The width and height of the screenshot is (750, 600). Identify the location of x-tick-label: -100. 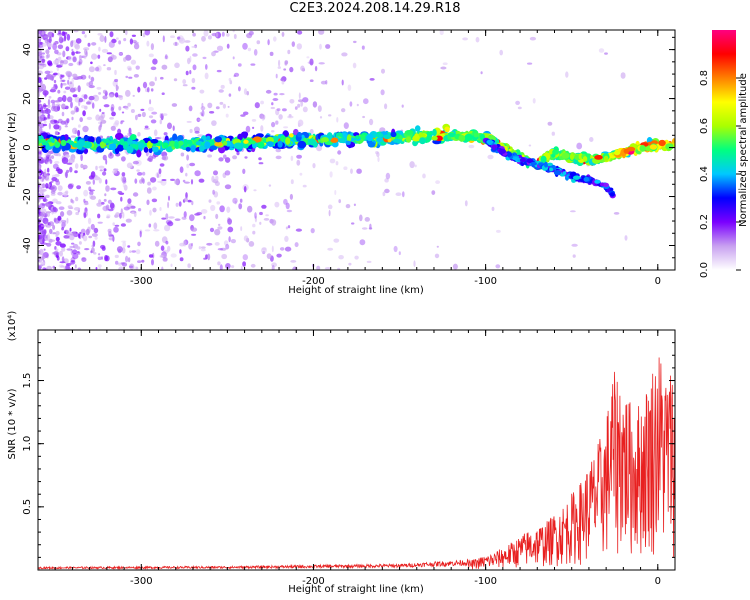
(485, 581).